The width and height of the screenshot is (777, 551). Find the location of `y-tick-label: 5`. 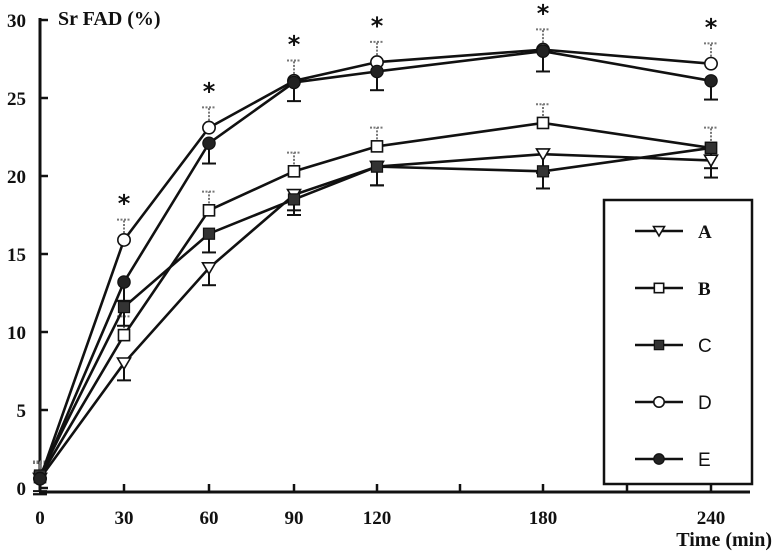

y-tick-label: 5 is located at coordinates (22, 411).